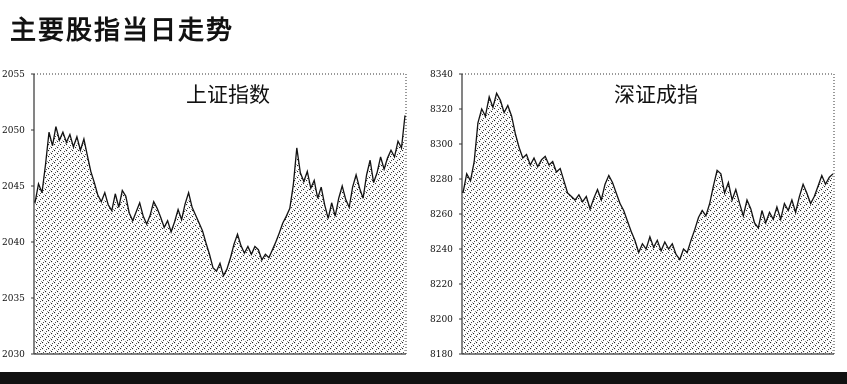  I want to click on y-tick-label: 2050, so click(13, 131).